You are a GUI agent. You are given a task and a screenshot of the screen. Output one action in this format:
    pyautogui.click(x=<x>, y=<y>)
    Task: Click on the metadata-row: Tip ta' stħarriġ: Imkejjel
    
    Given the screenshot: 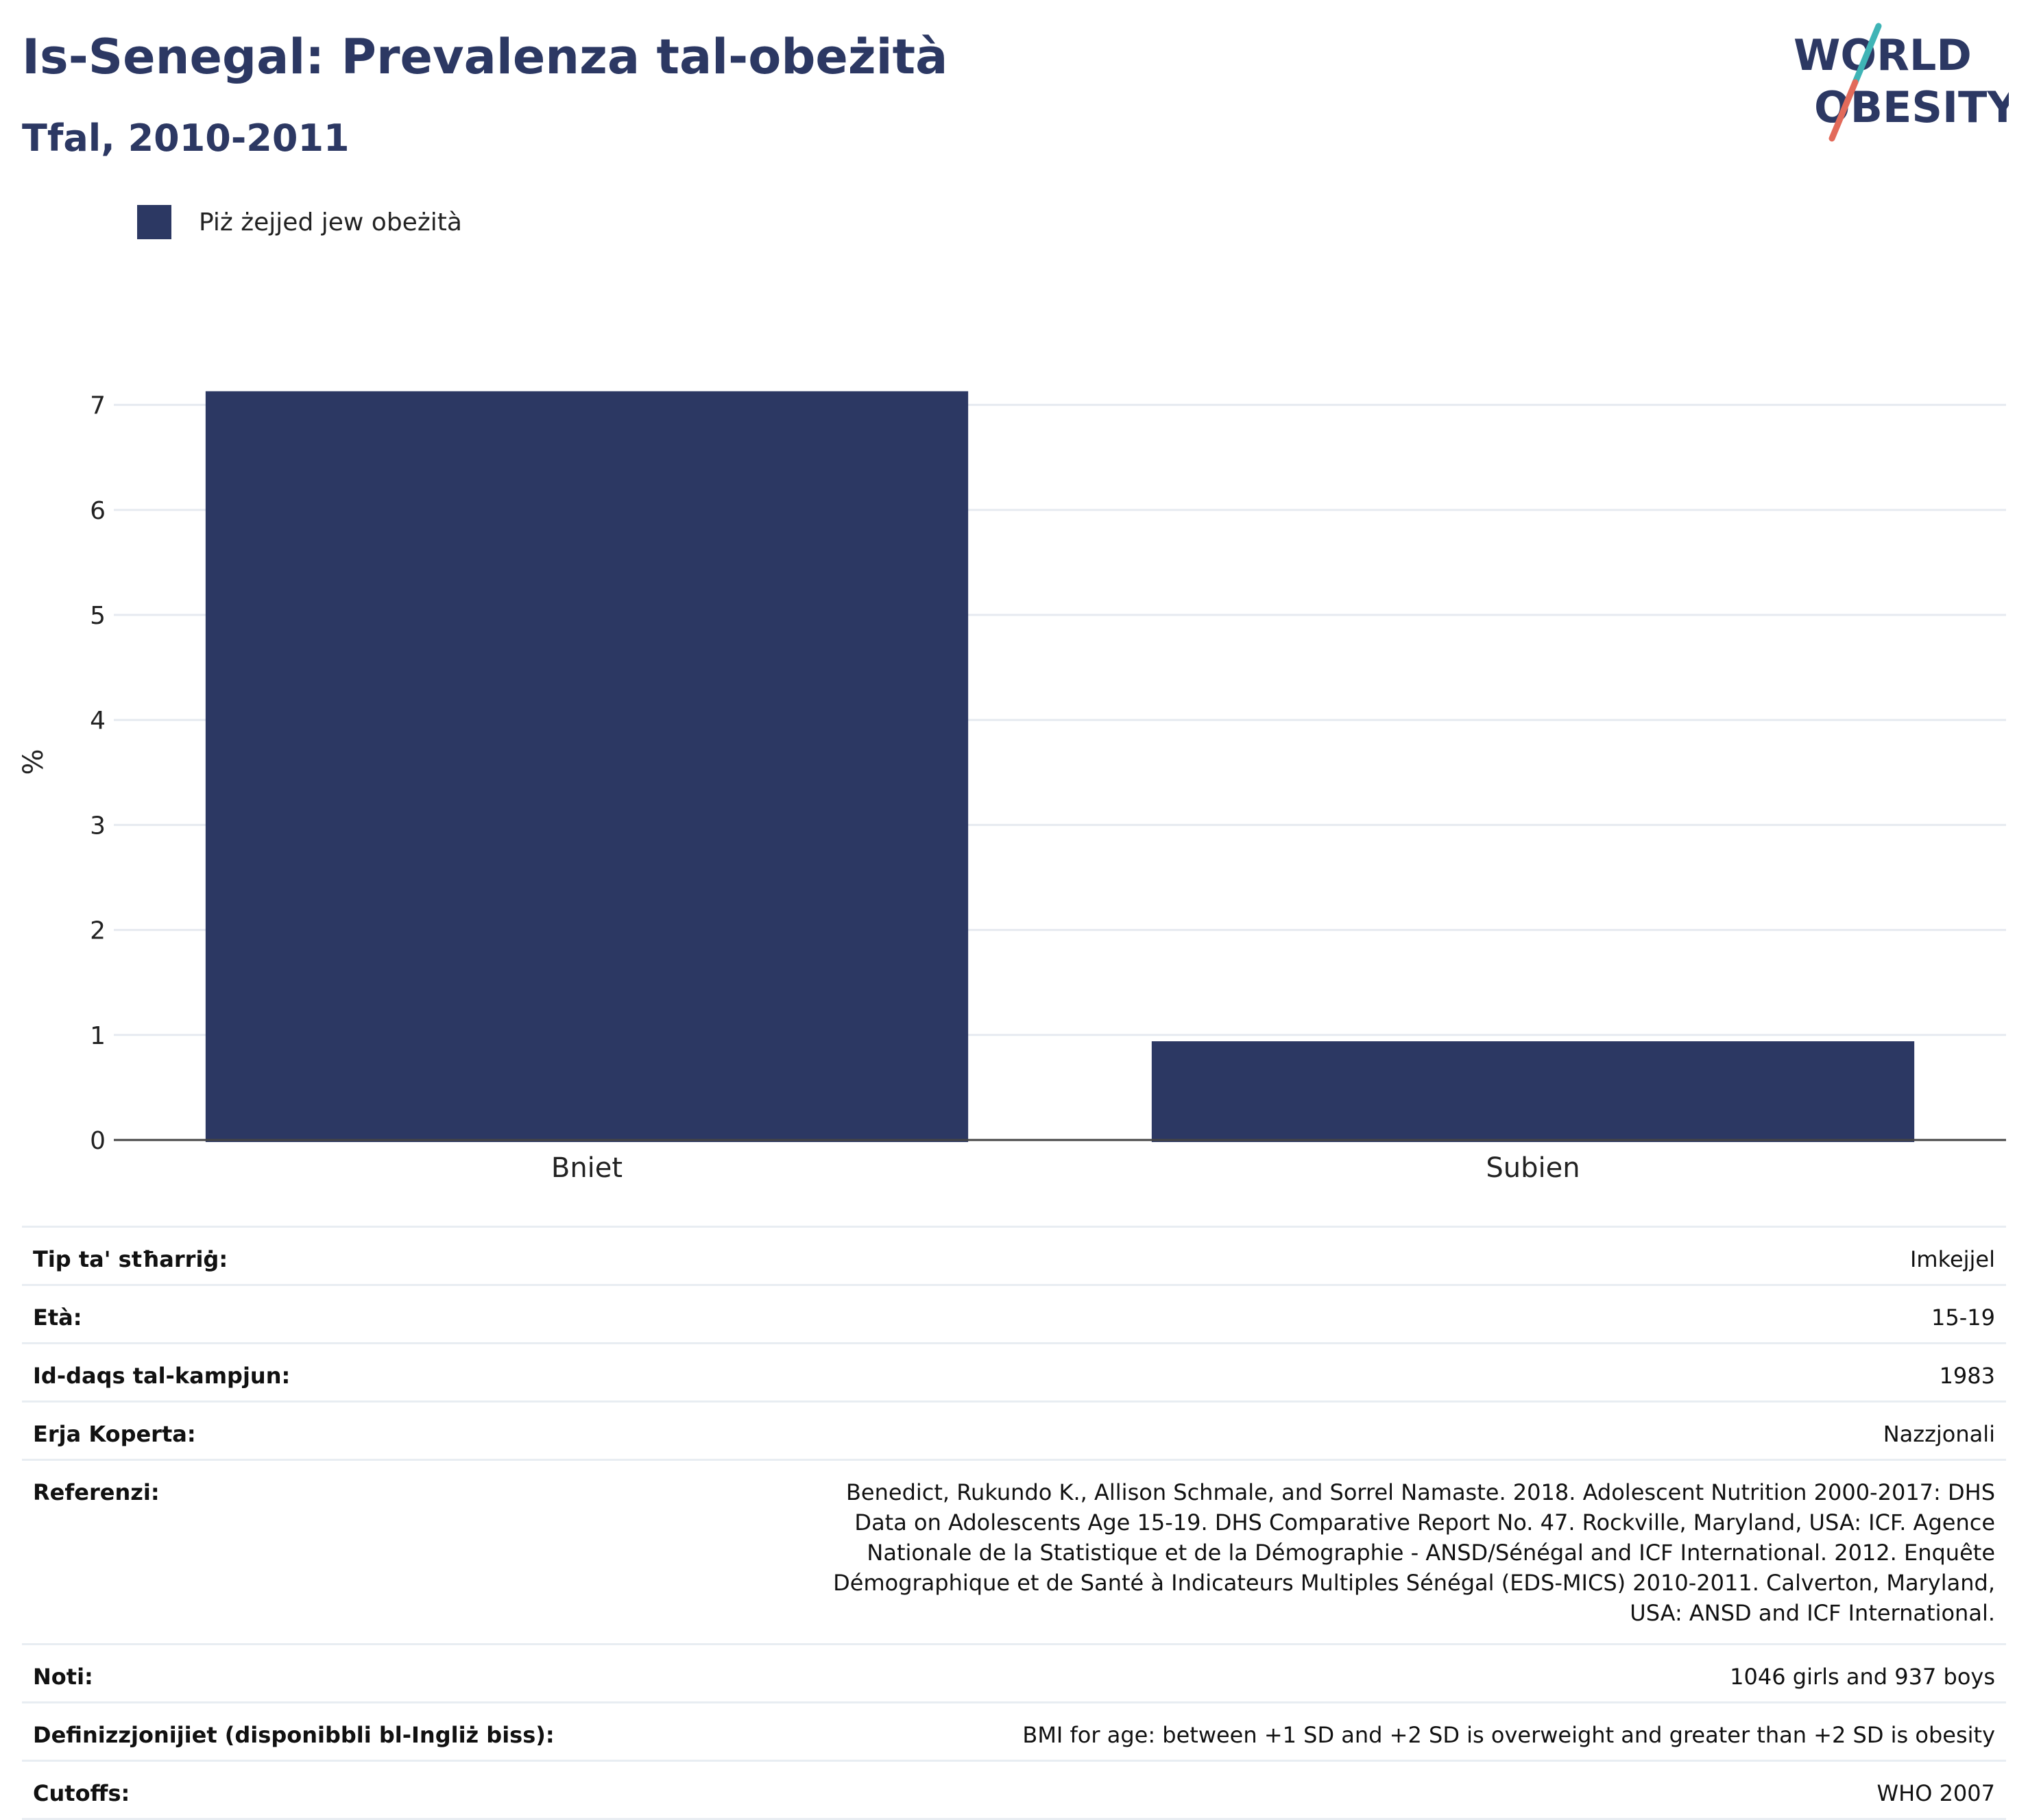 What is the action you would take?
    pyautogui.click(x=1014, y=1255)
    